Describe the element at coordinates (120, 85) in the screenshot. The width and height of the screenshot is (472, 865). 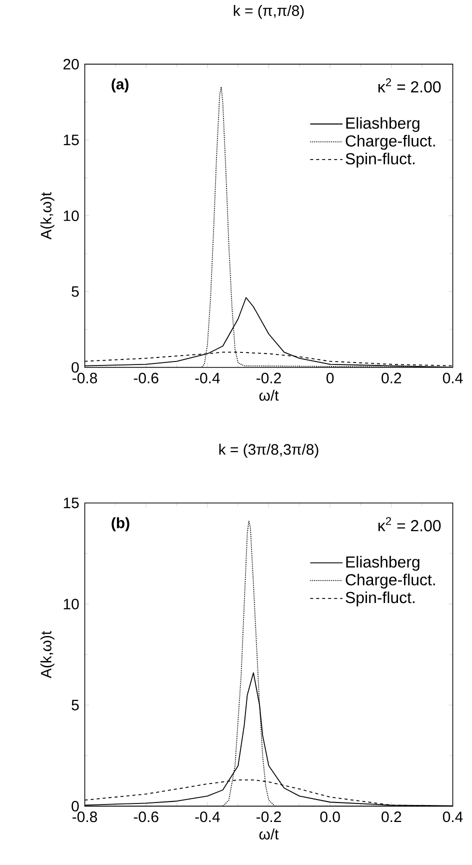
I see `annotation: (a)` at that location.